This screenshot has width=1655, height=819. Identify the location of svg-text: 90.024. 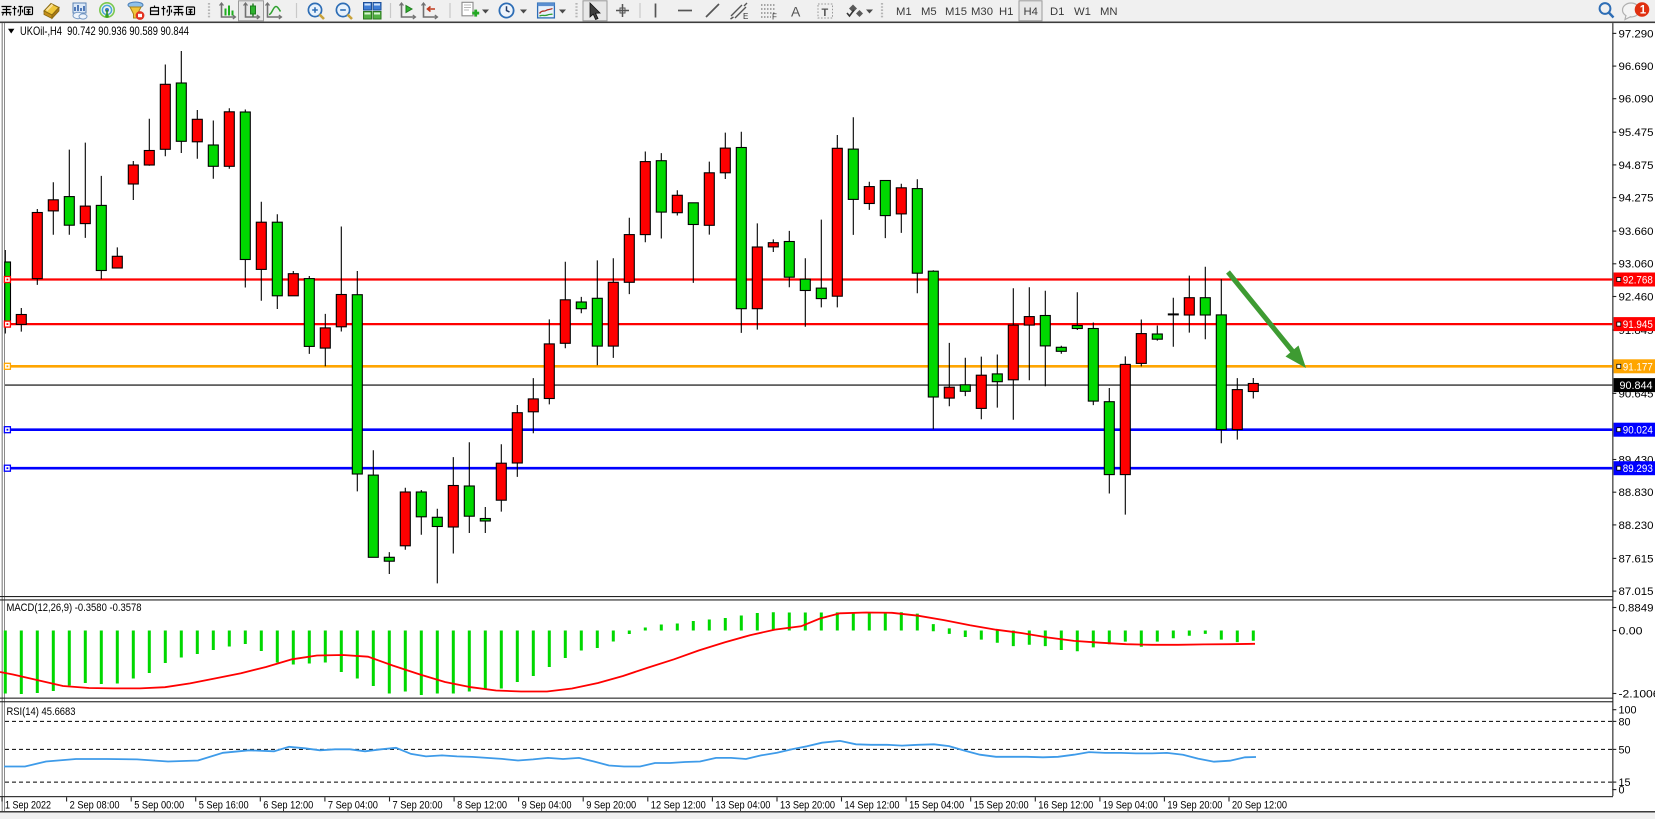
(1638, 431).